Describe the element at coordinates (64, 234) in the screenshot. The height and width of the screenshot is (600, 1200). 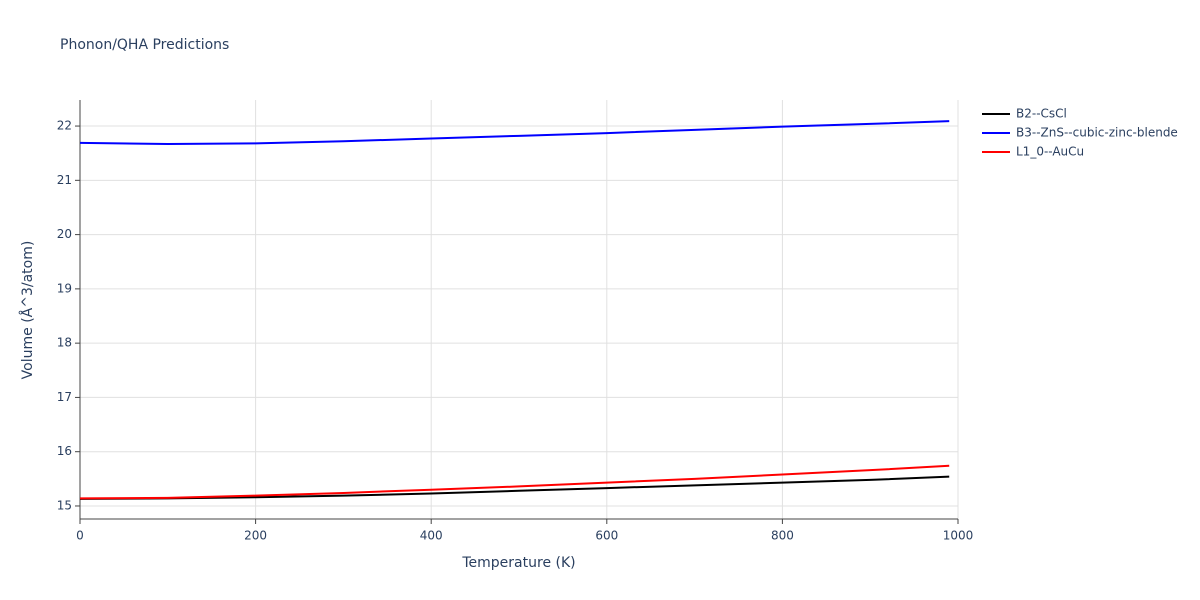
I see `y-tick-label: 20` at that location.